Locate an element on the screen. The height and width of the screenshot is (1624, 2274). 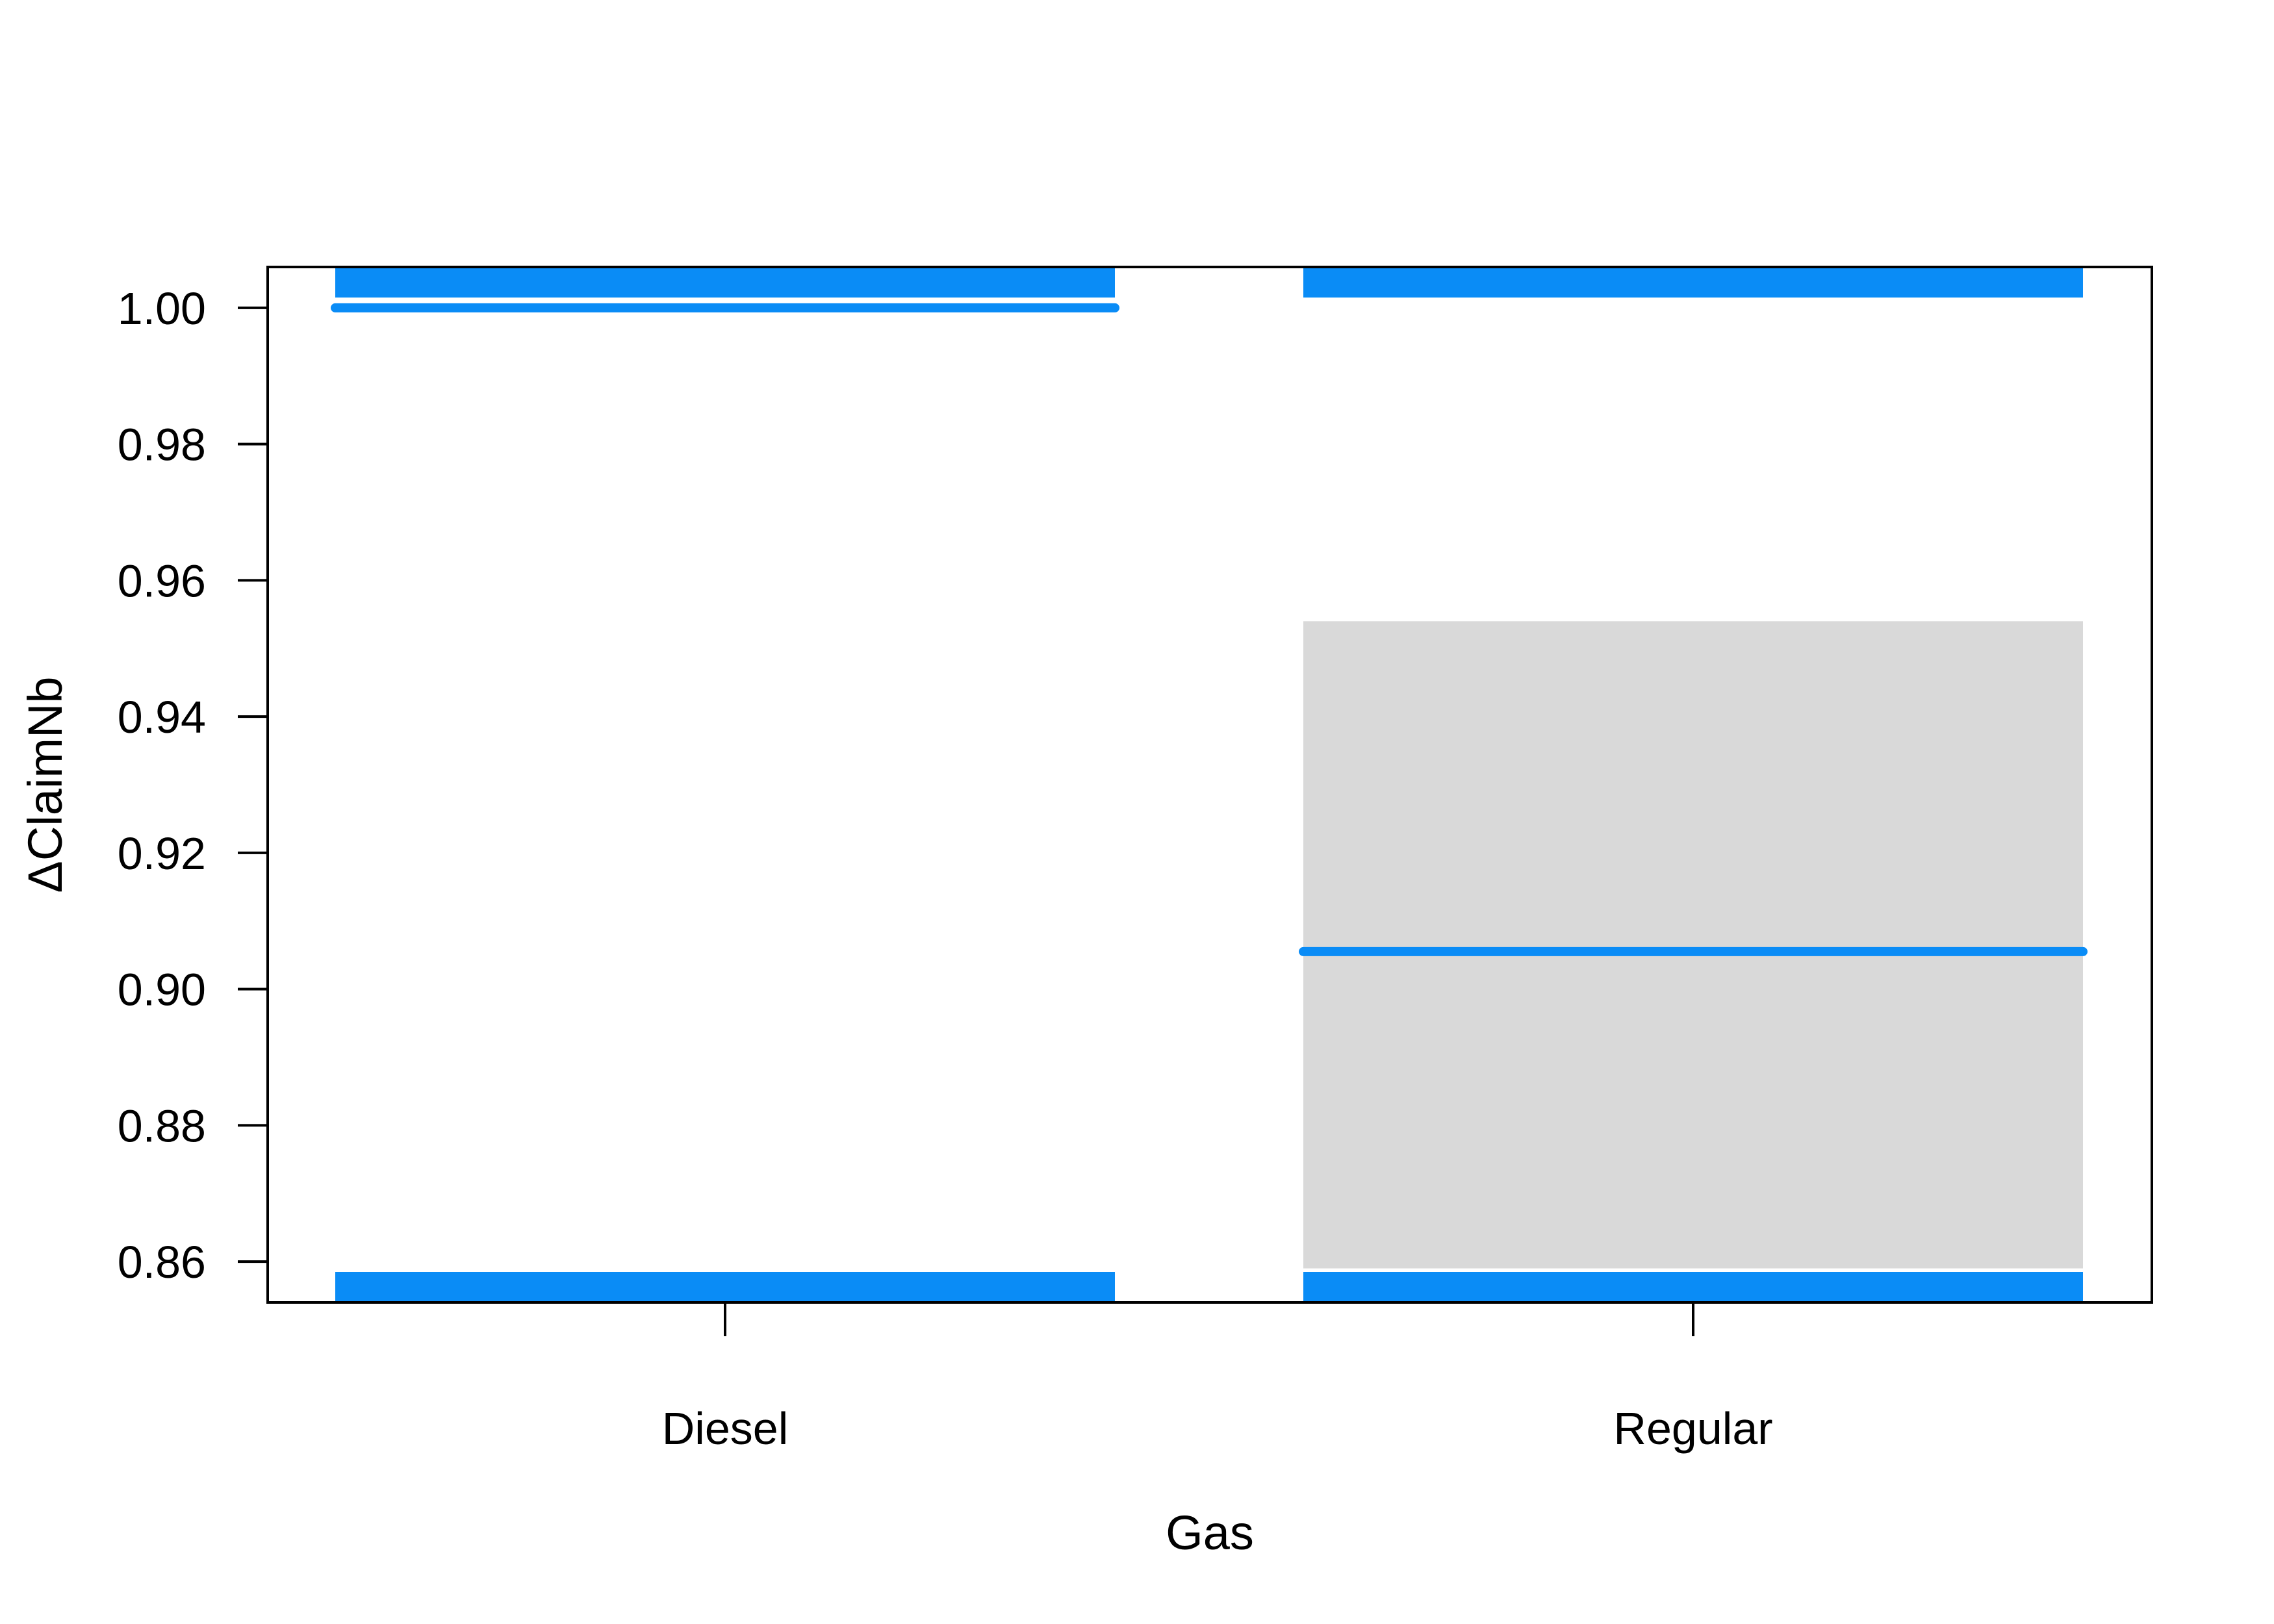
x-tick-label-regular: Regular is located at coordinates (1692, 1428).